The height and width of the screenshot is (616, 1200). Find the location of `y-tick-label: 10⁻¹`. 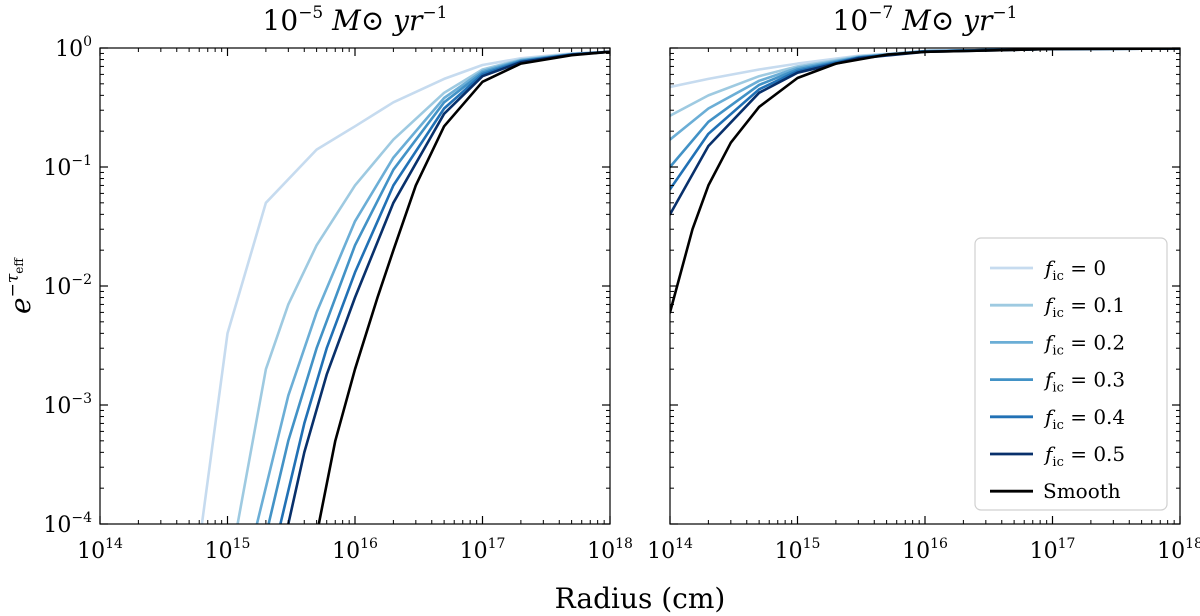

y-tick-label: 10⁻¹ is located at coordinates (67, 167).